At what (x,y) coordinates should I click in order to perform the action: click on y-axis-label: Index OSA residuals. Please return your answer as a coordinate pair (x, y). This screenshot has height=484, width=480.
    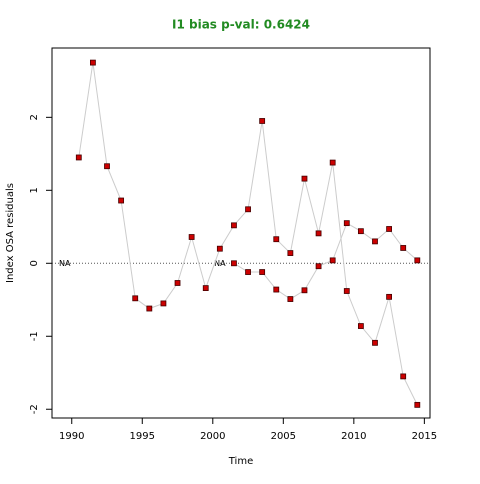
    Looking at the image, I should click on (10, 233).